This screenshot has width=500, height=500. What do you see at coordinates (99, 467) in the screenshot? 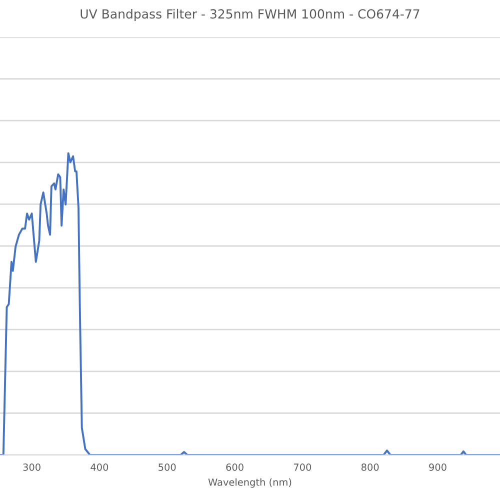
I see `x-tick-label: 400` at bounding box center [99, 467].